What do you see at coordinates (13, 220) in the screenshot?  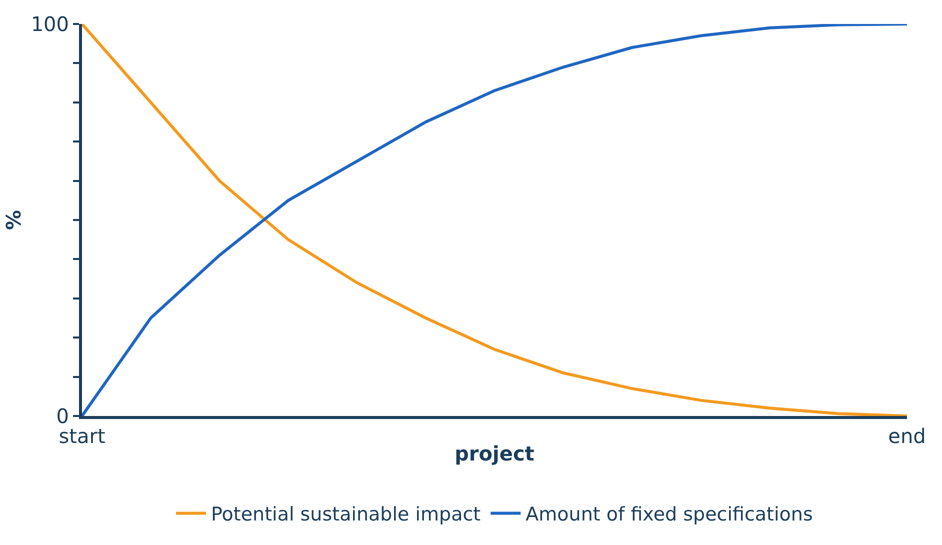 I see `y-axis-title: %` at bounding box center [13, 220].